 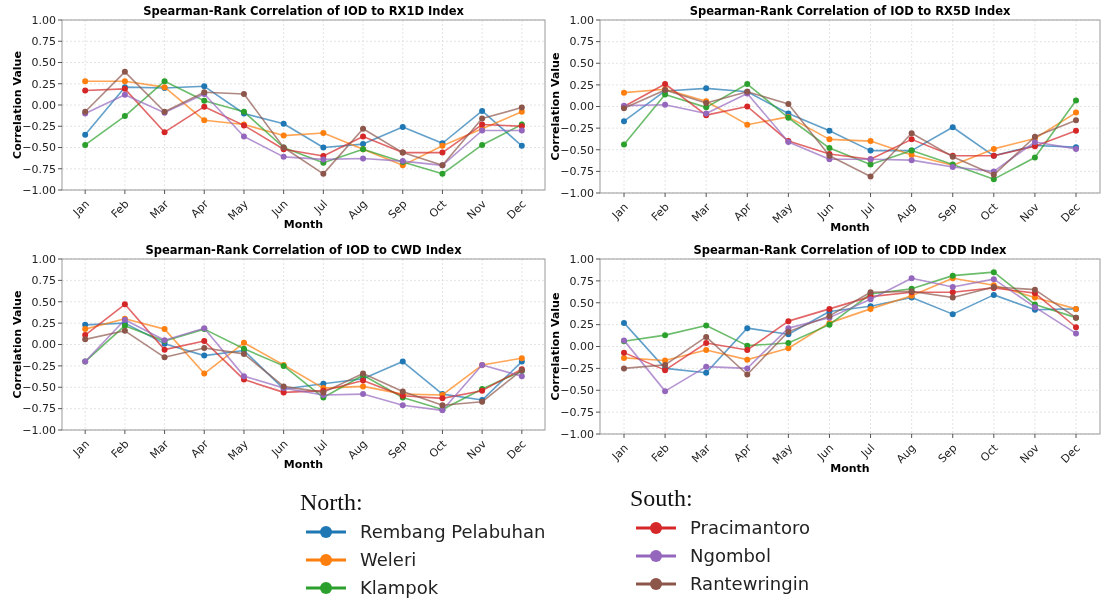 I want to click on chart-title: Spearman-Rank Correlation of IOD to RX5D Index, so click(x=850, y=11).